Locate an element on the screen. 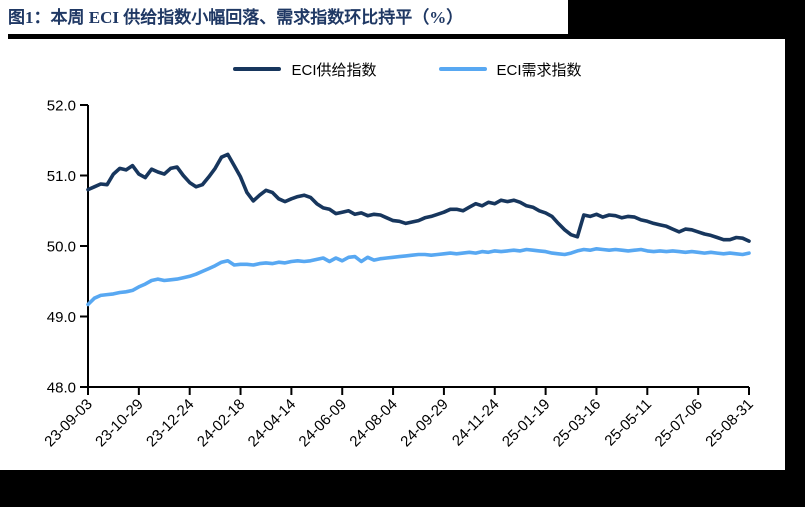  y-axis-tick-label: 52.0 is located at coordinates (61, 106).